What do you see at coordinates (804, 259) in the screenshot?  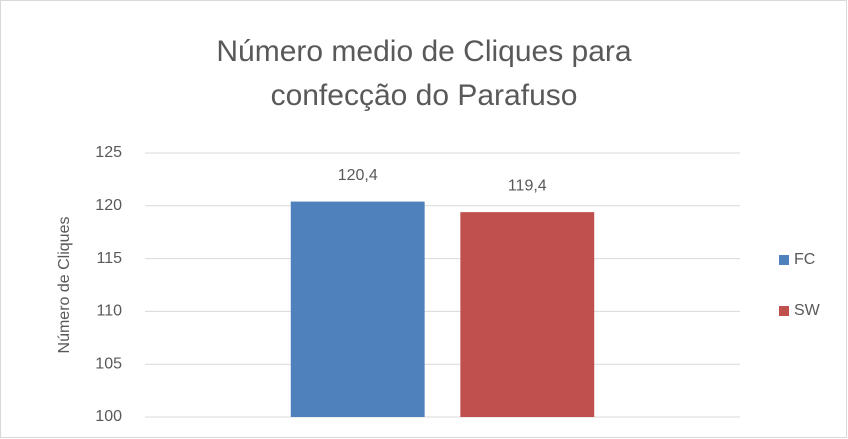 I see `legend-label: FC` at bounding box center [804, 259].